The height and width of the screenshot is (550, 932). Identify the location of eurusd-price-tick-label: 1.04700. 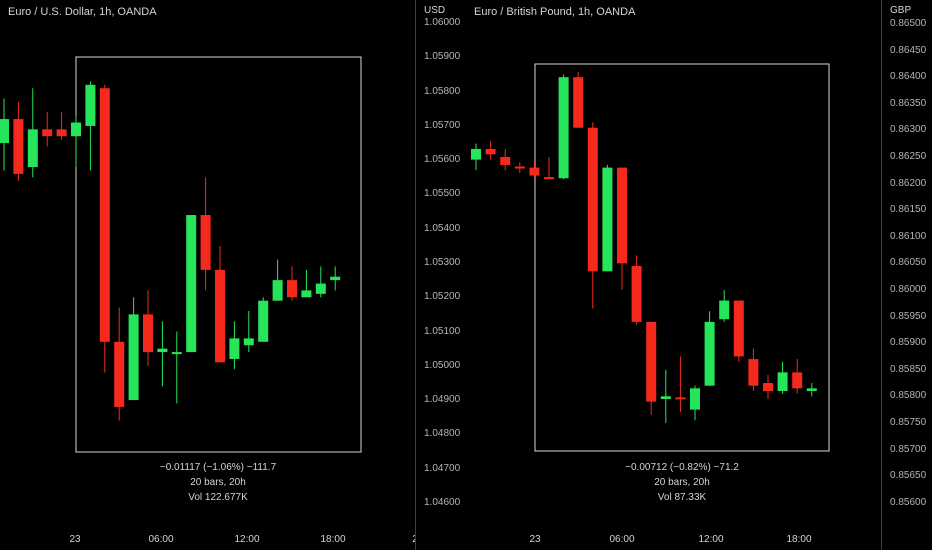
(442, 468).